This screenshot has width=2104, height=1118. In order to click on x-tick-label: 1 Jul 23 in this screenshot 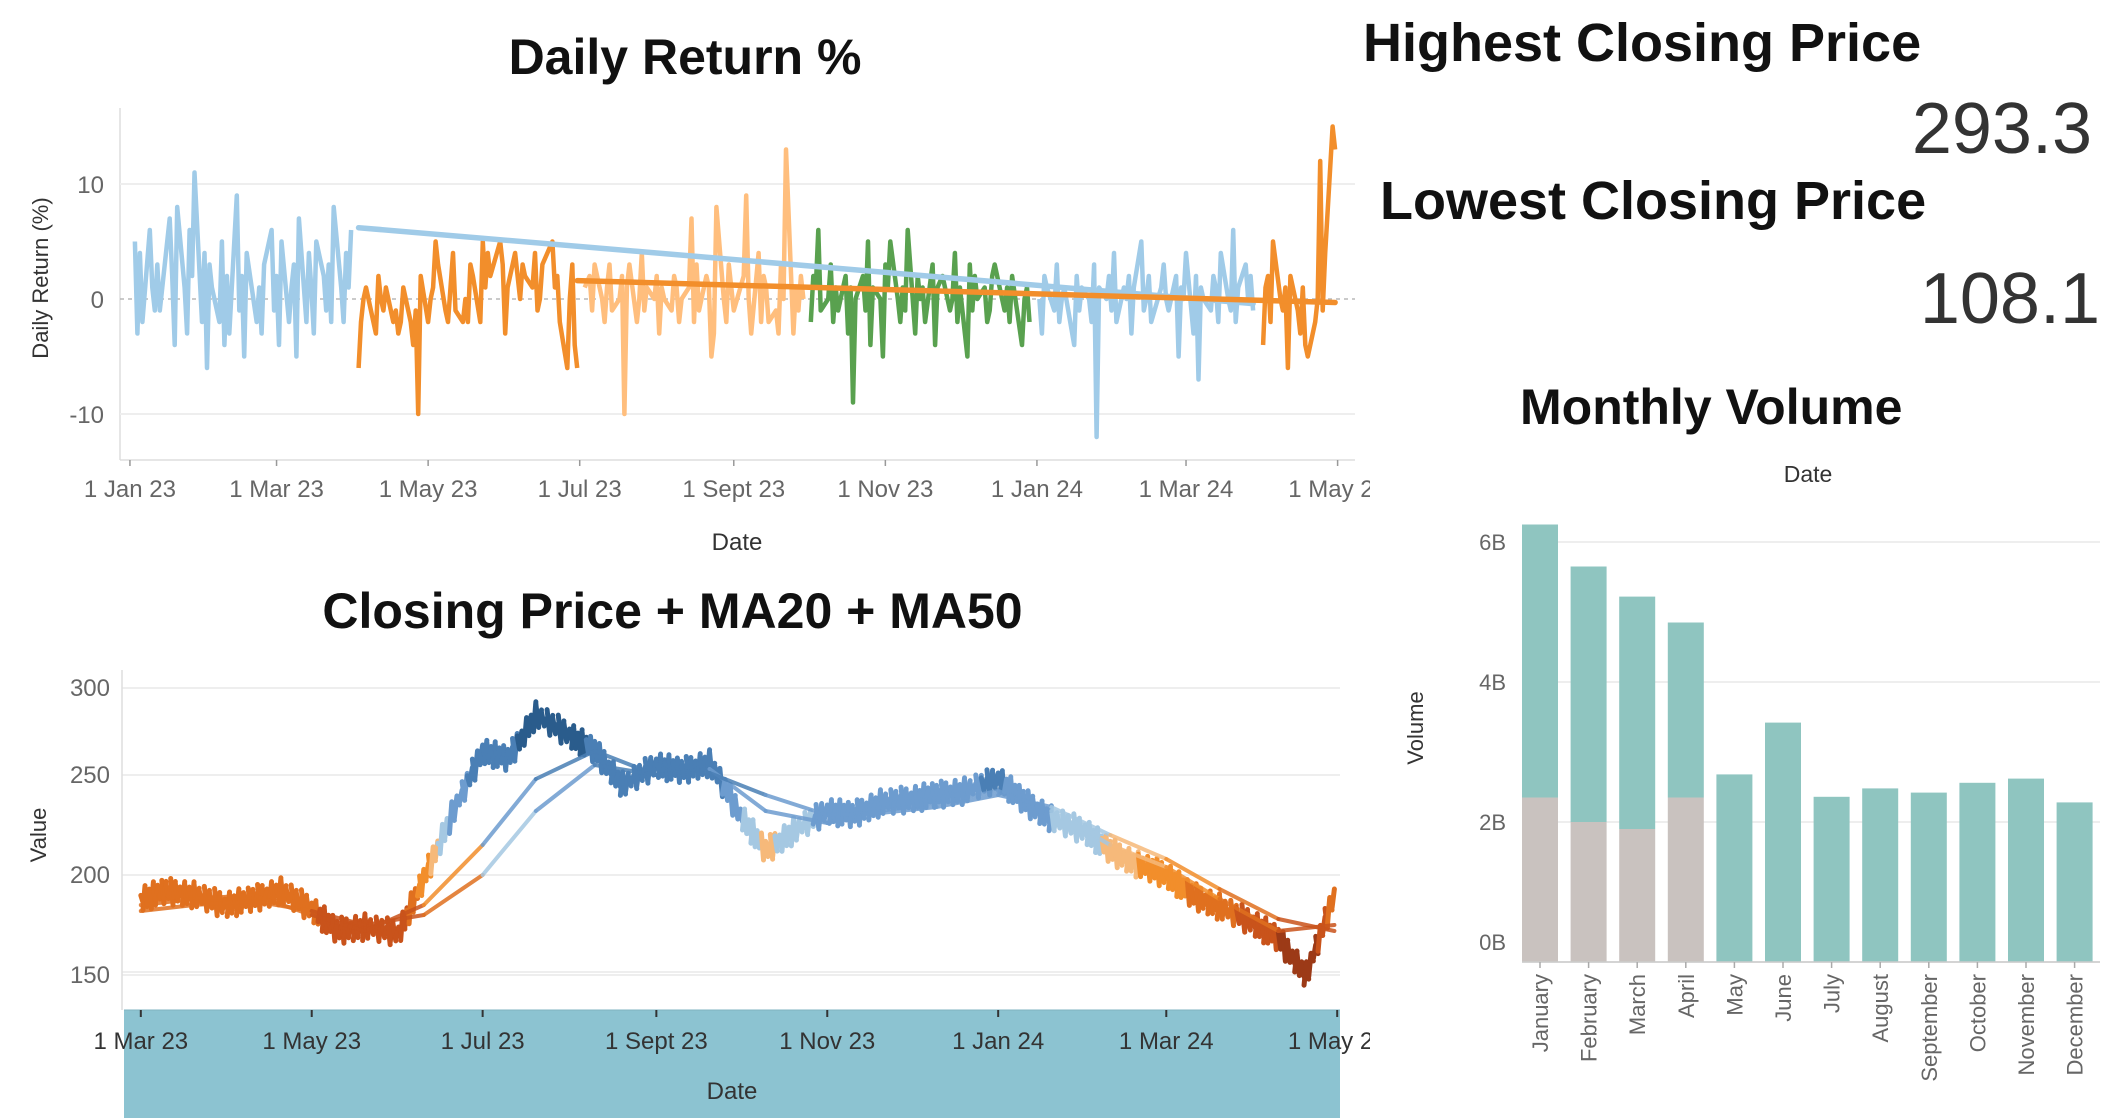, I will do `click(483, 1041)`.